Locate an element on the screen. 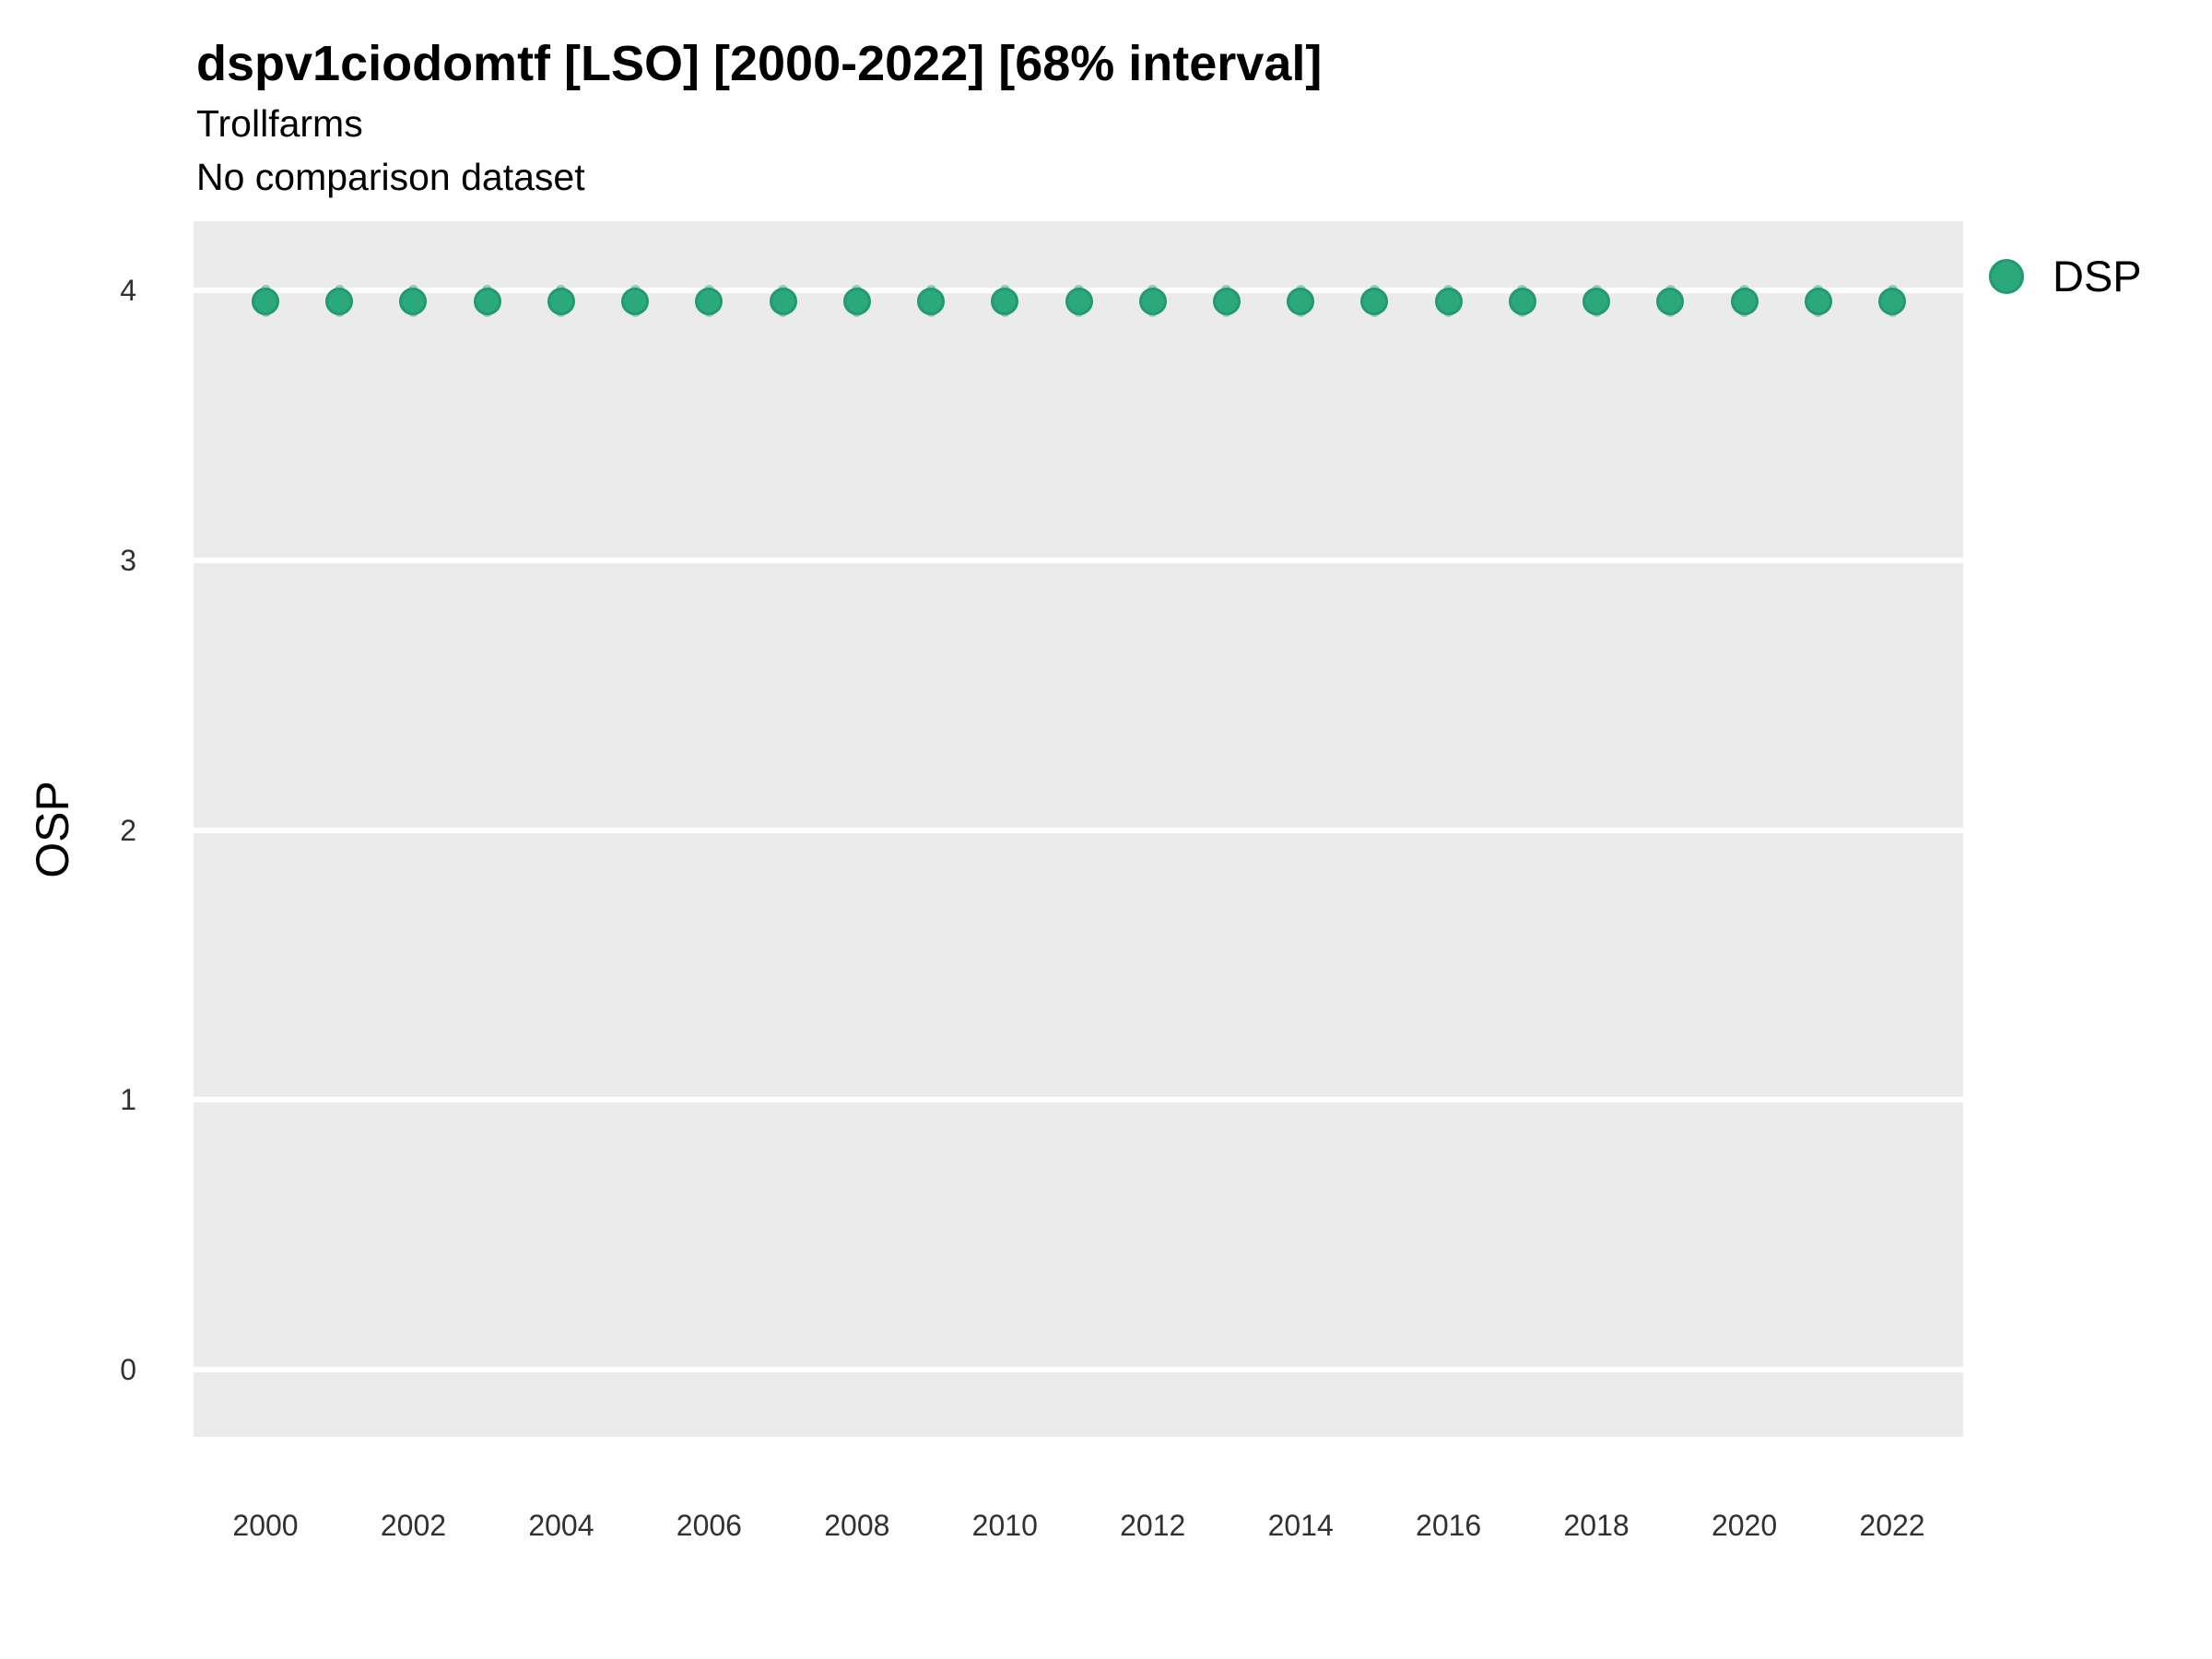  x-tick-label: 2014 is located at coordinates (1300, 1525).